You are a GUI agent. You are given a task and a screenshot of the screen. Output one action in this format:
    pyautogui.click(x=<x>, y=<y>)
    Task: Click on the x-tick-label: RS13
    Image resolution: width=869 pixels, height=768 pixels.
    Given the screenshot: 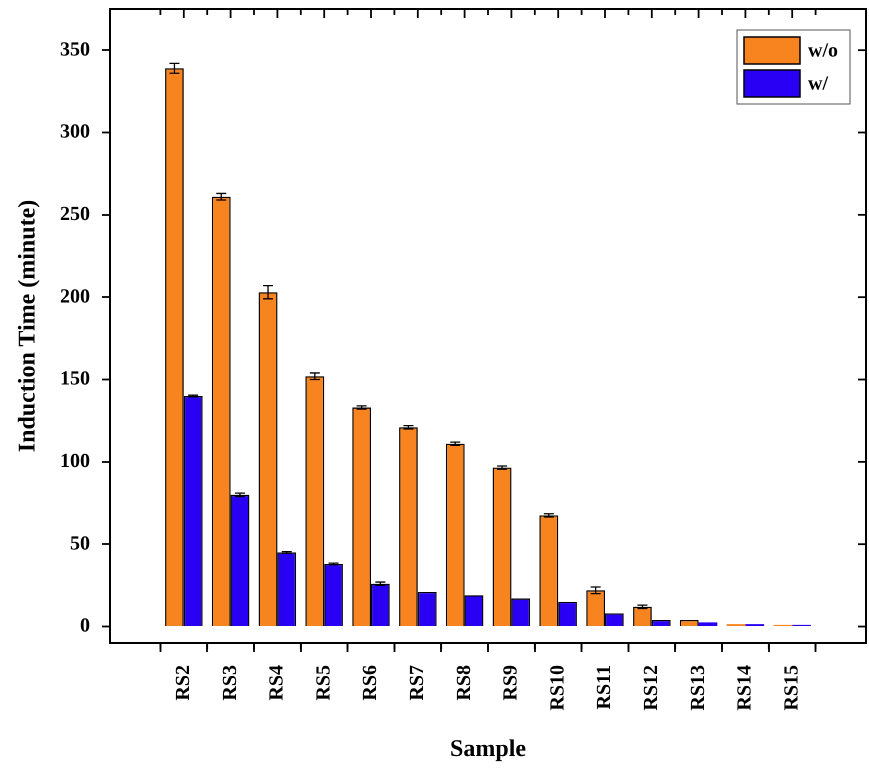 What is the action you would take?
    pyautogui.click(x=697, y=688)
    